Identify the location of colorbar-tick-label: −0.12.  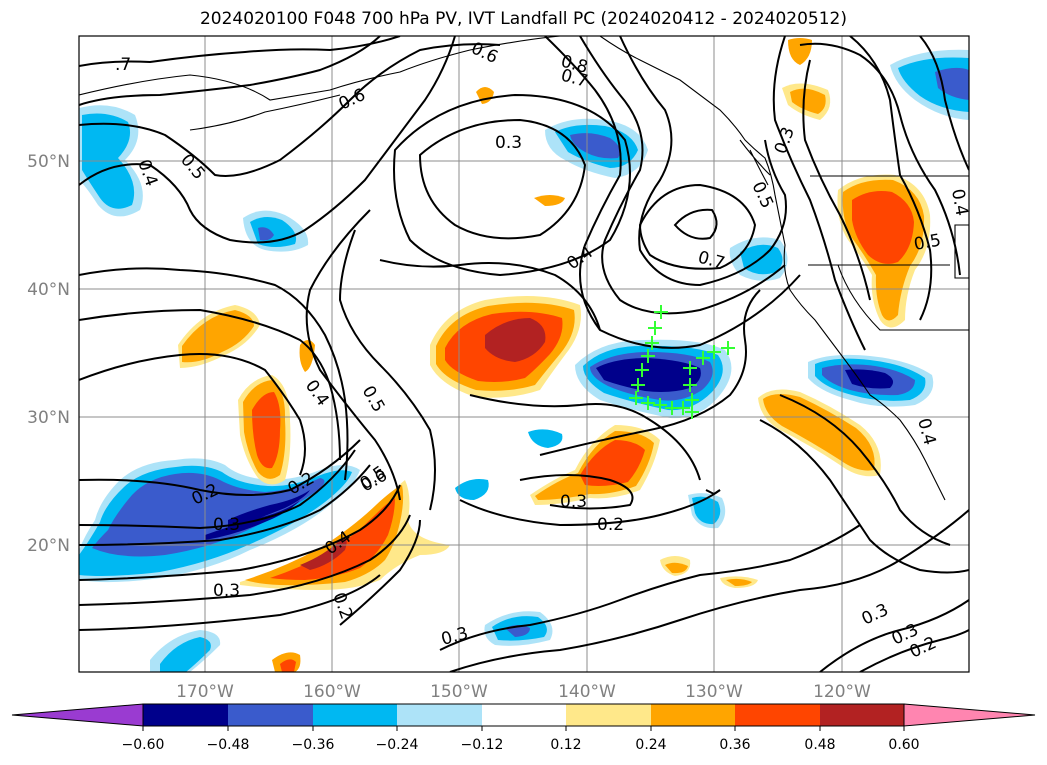
(482, 745).